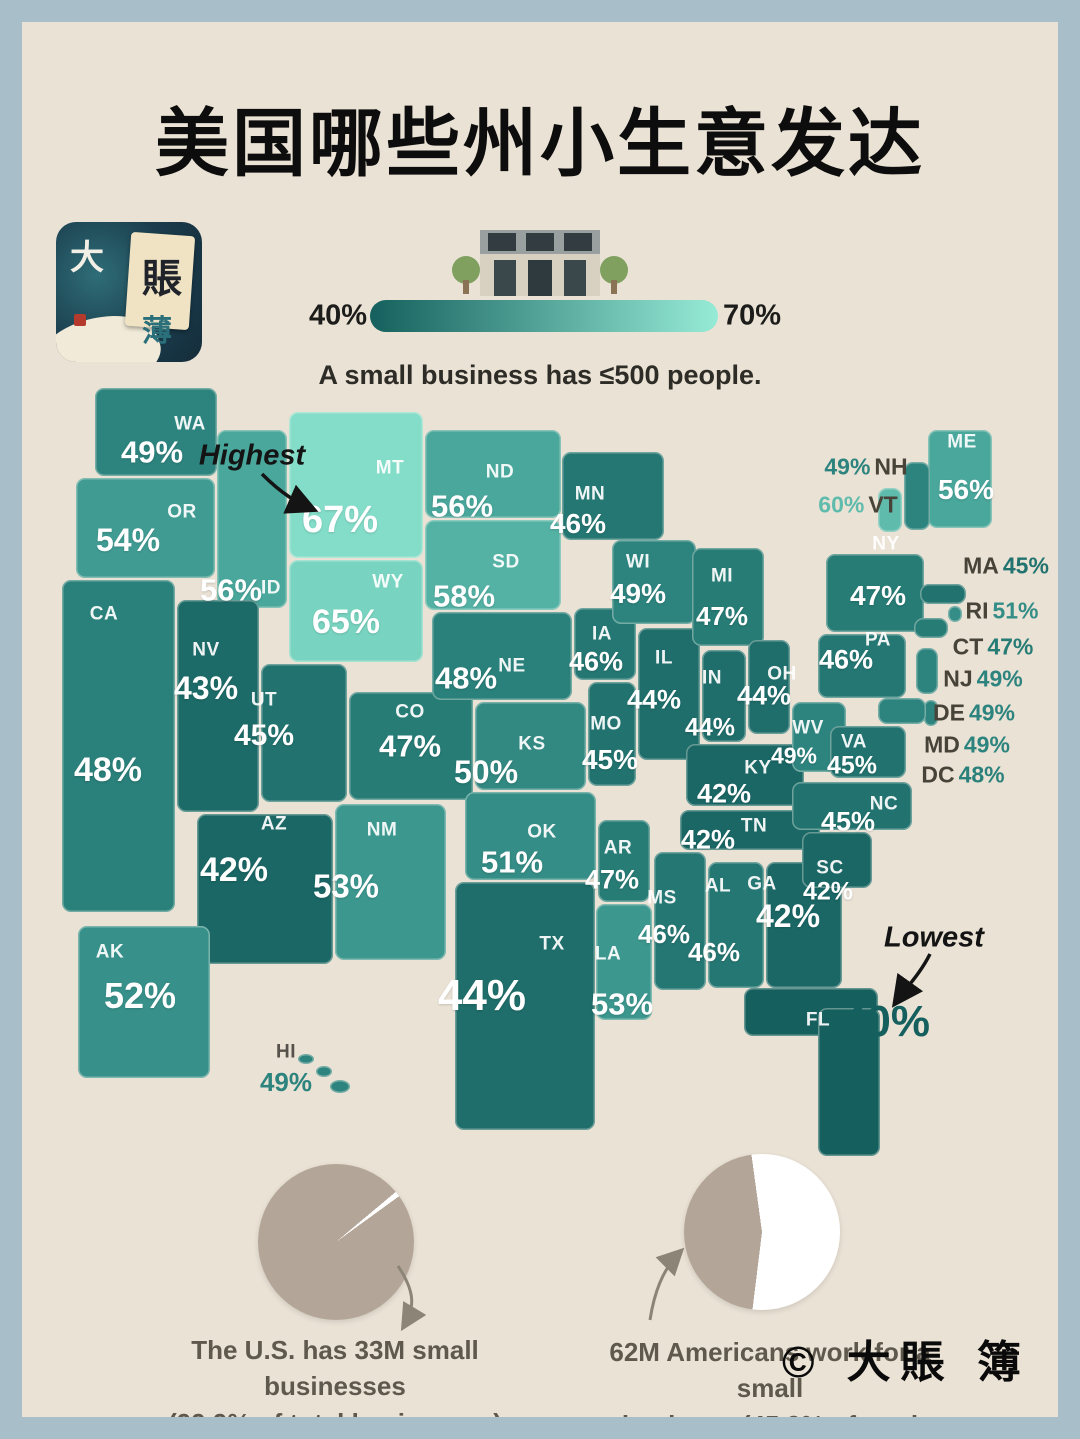 This screenshot has height=1439, width=1080. Describe the element at coordinates (482, 996) in the screenshot. I see `state-TX-value: 44%` at that location.